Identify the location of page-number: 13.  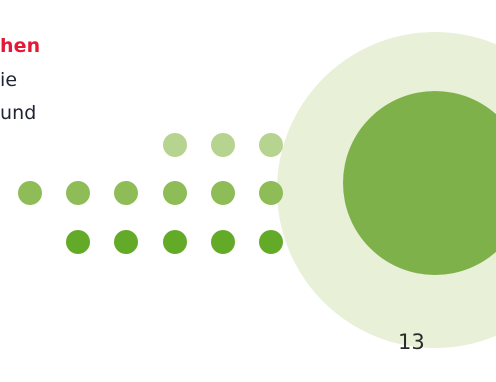
(411, 342).